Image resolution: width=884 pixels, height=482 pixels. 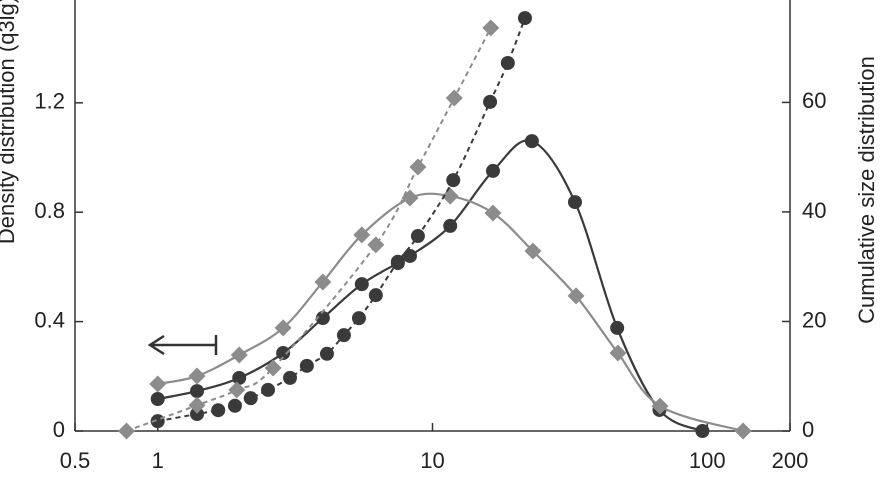 What do you see at coordinates (808, 429) in the screenshot?
I see `y2-tick-label: 0` at bounding box center [808, 429].